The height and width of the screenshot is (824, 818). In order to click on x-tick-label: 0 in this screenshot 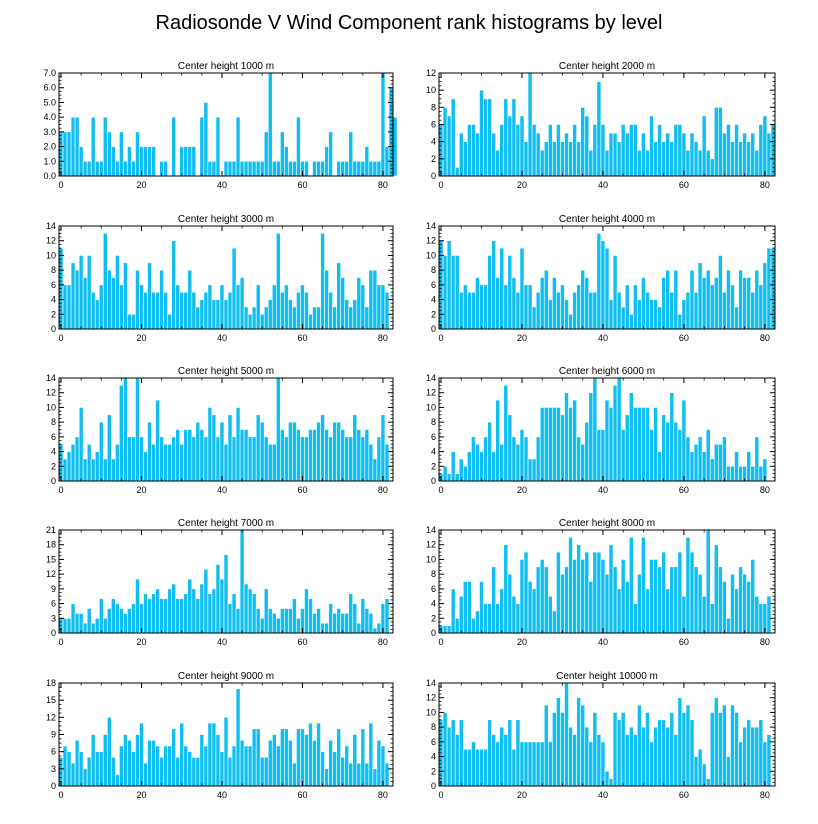, I will do `click(61, 642)`.